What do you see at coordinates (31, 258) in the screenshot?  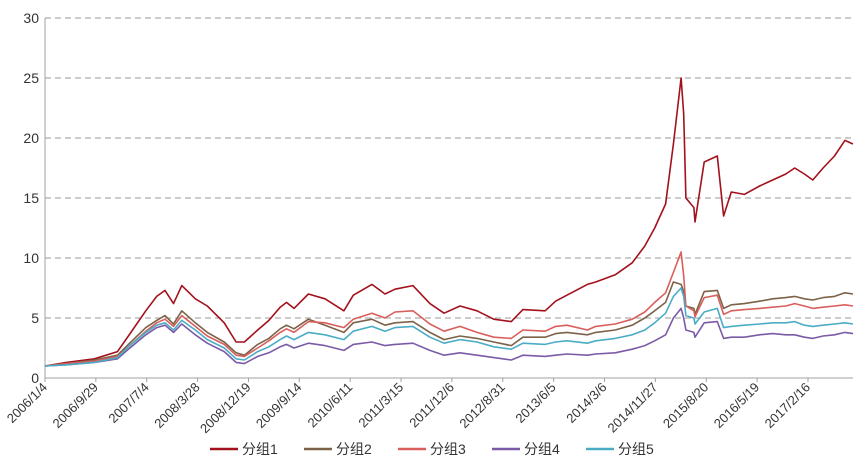 I see `y-tick-label: 10` at bounding box center [31, 258].